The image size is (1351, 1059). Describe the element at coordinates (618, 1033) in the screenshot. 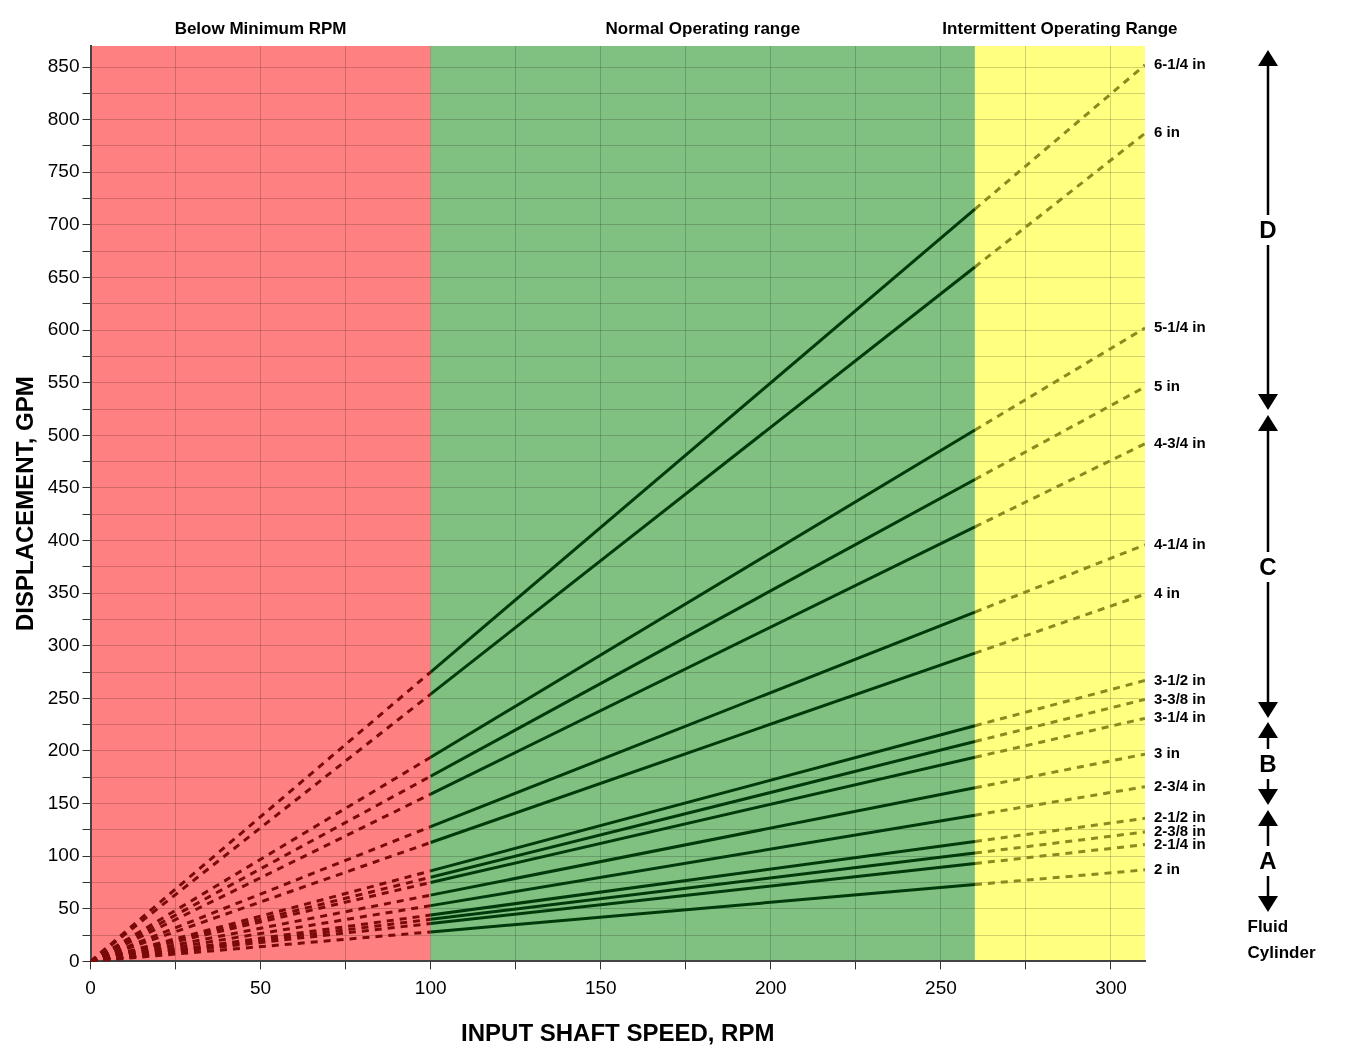

I see `x-axis-title: INPUT SHAFT SPEED, RPM` at that location.